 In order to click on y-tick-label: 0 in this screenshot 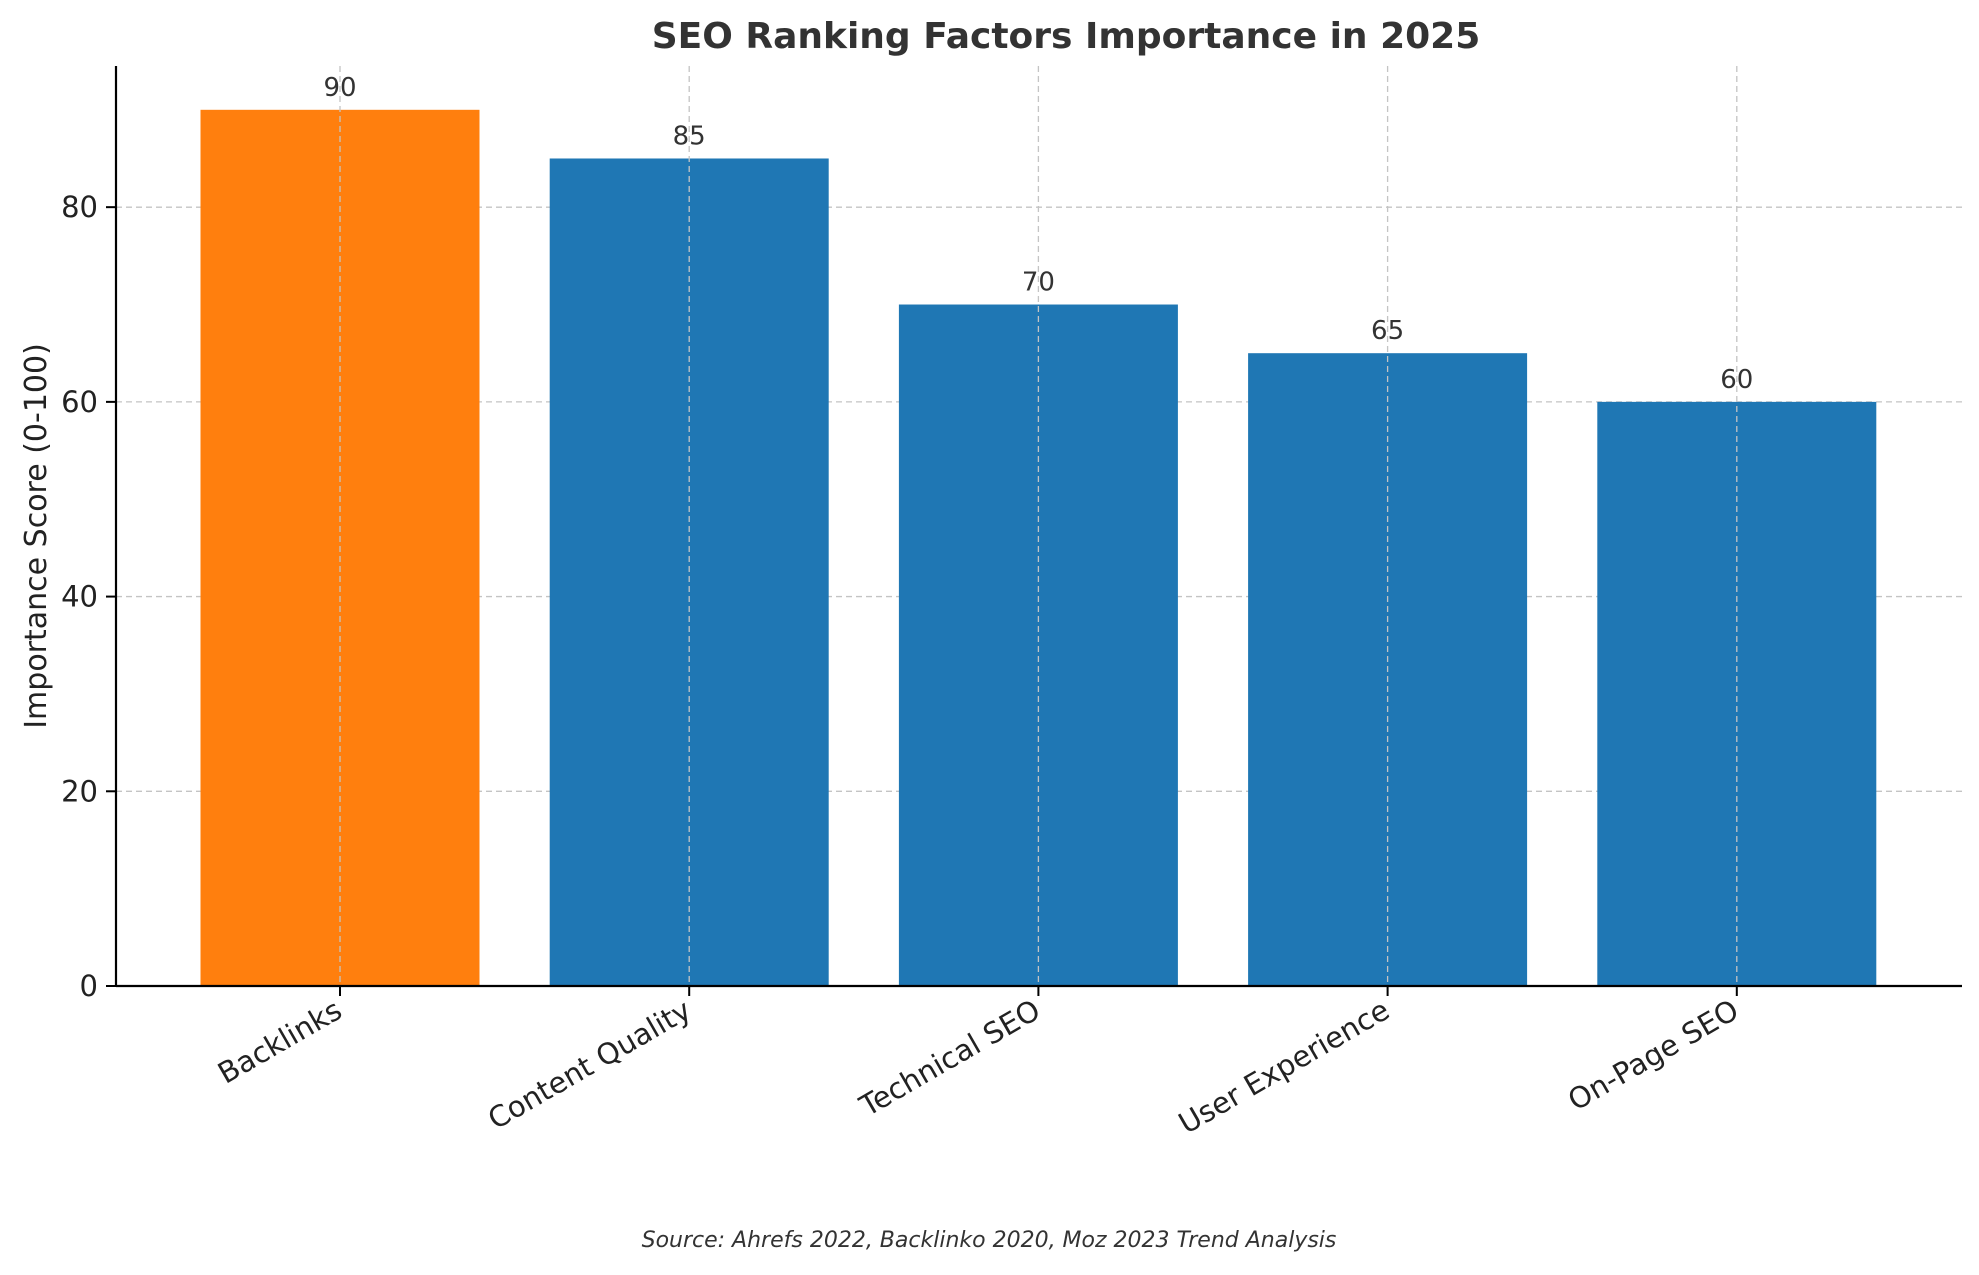, I will do `click(89, 986)`.